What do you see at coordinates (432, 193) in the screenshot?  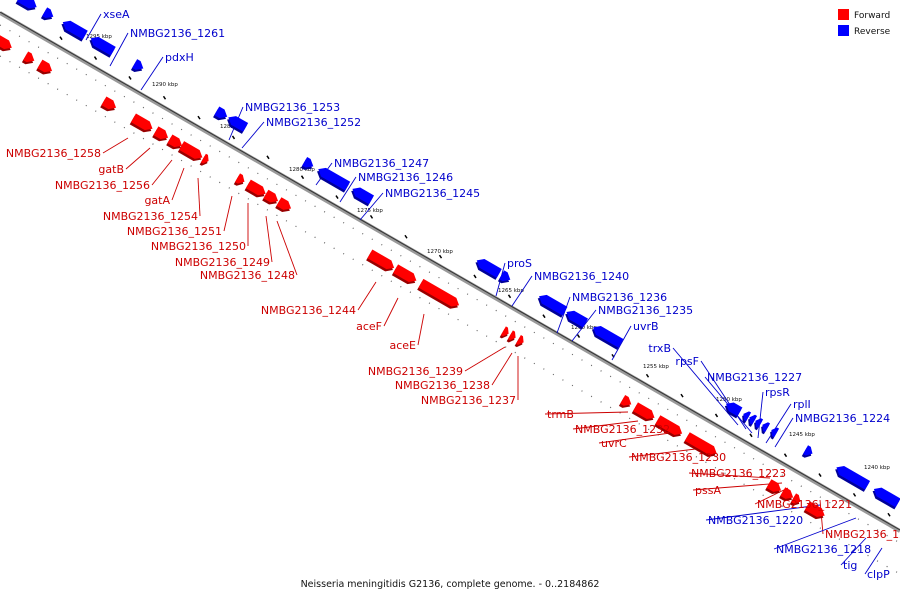 I see `reverse-gene-label-nmbg2136-1245: NMBG2136_1245` at bounding box center [432, 193].